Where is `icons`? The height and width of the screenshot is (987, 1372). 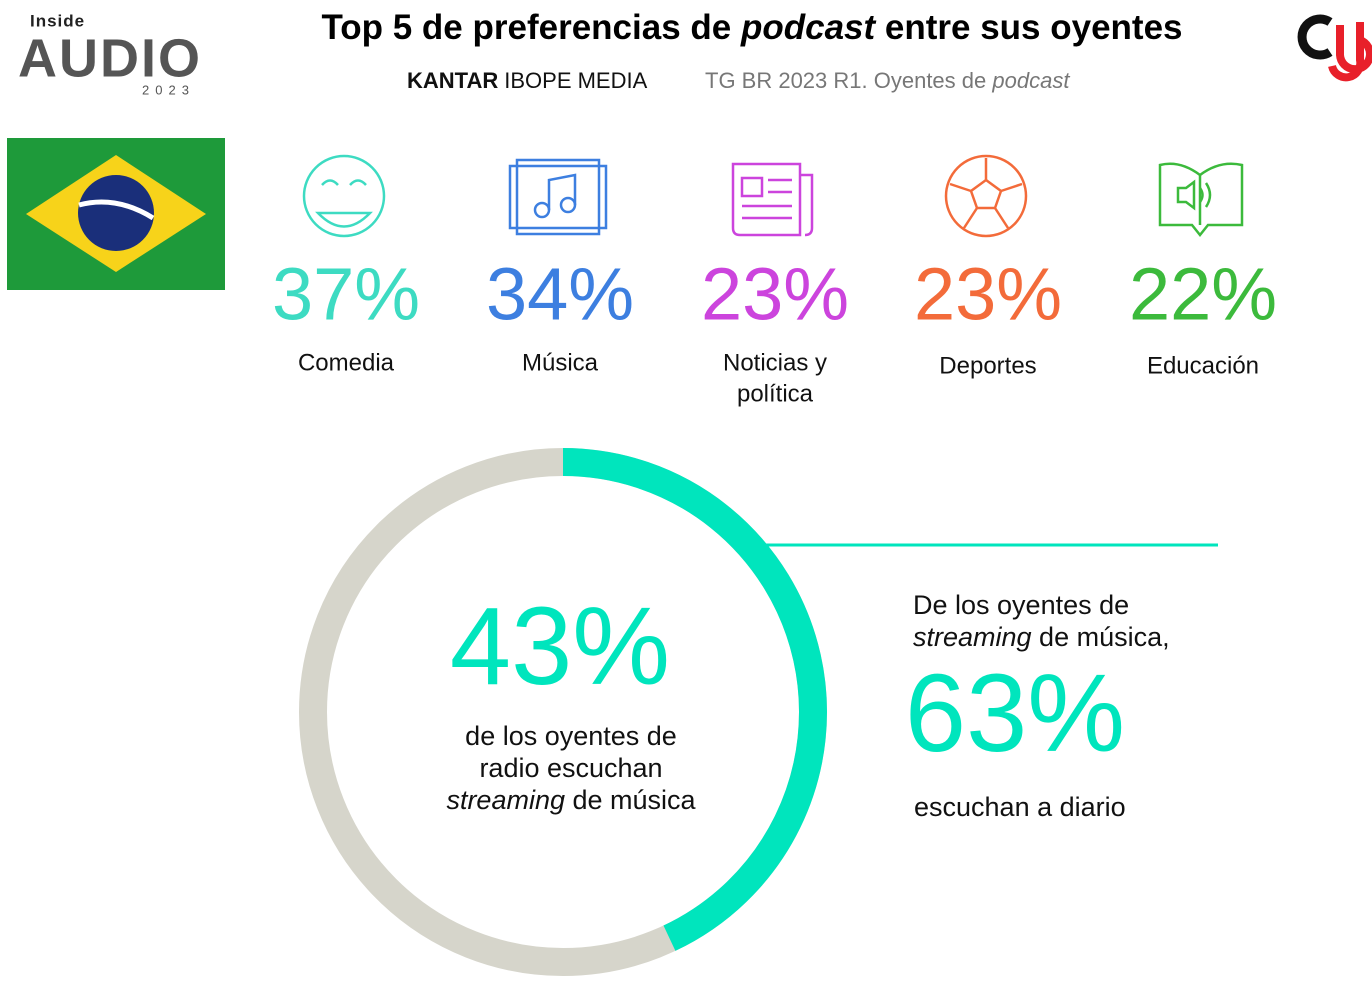 icons is located at coordinates (773, 196).